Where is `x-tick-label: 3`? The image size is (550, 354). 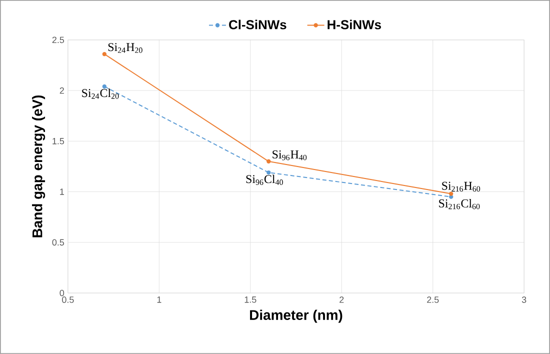
x-tick-label: 3 is located at coordinates (524, 299).